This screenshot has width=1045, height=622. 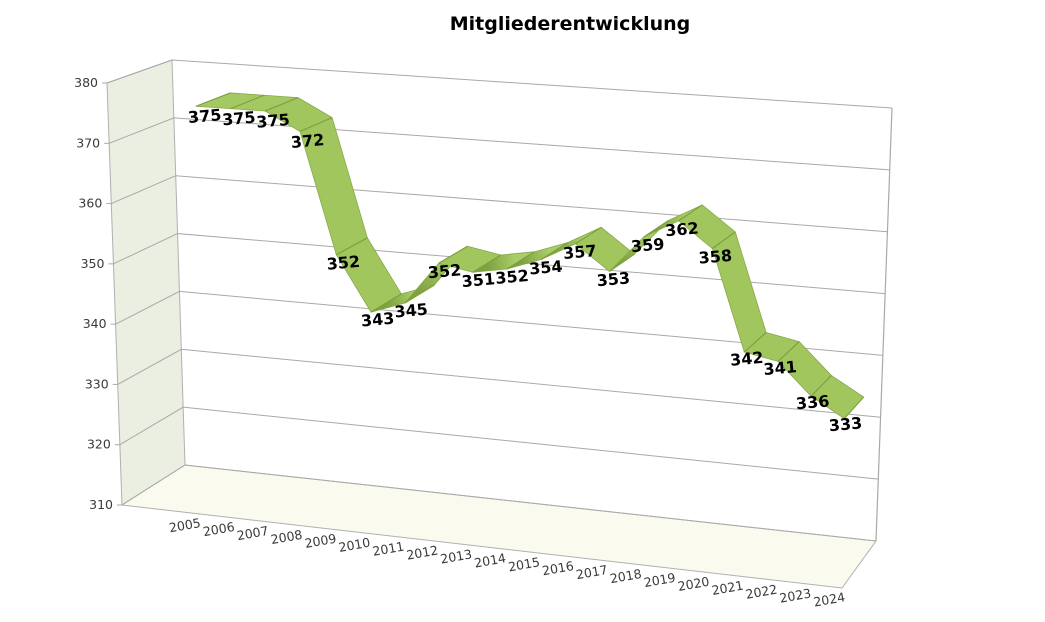 What do you see at coordinates (185, 525) in the screenshot?
I see `x-tick-label: 2005` at bounding box center [185, 525].